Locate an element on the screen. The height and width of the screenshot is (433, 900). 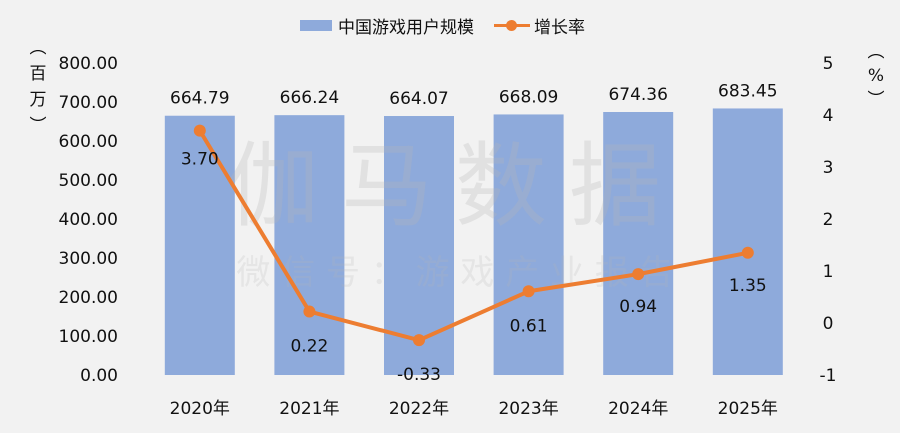
left-tick-label: 400.00 is located at coordinates (88, 220).